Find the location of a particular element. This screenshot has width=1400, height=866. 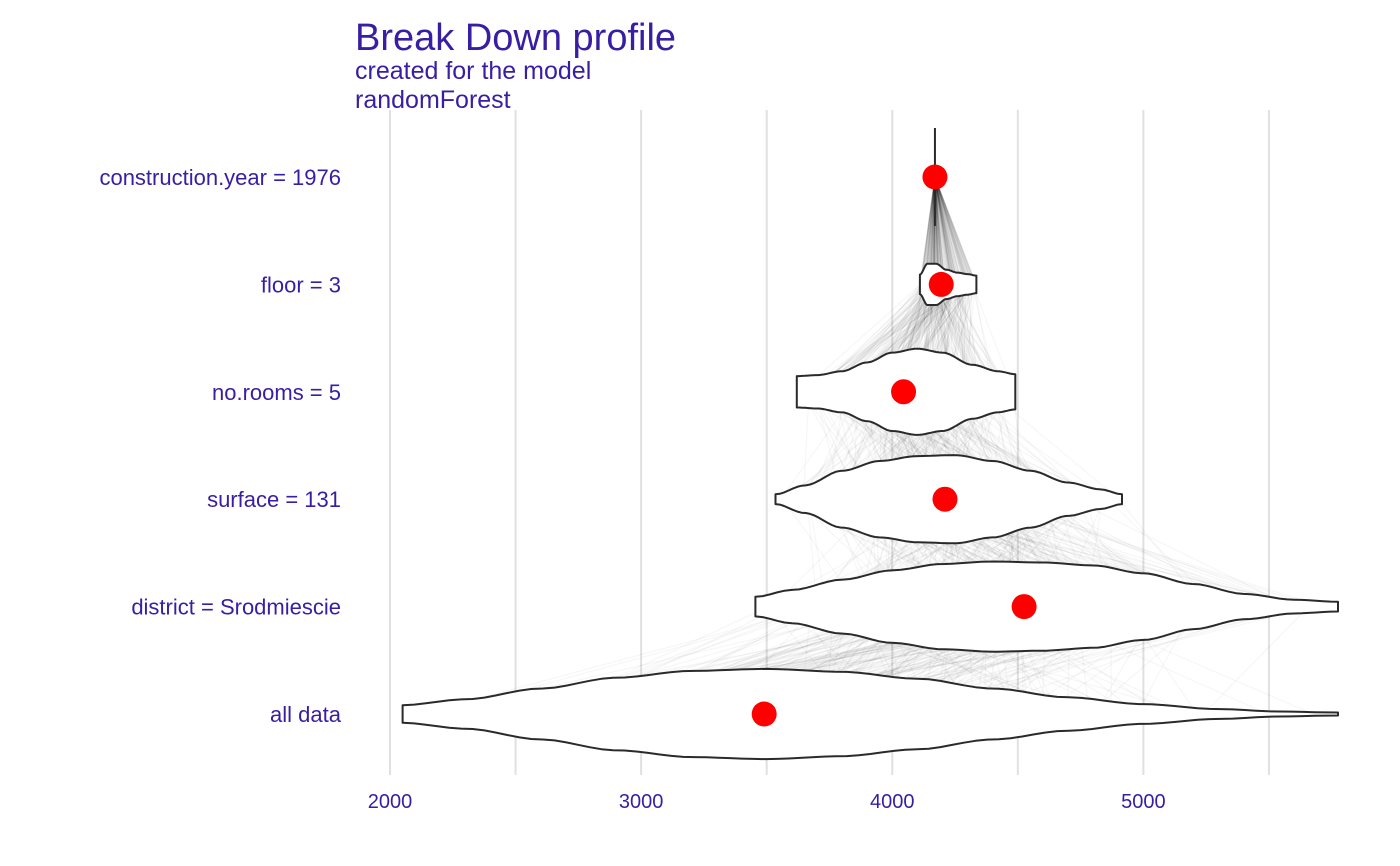

x-tick-label: 2000 is located at coordinates (390, 802).